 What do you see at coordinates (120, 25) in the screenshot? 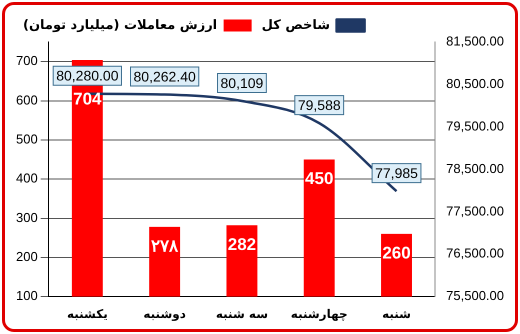
I see `legend-label: ارزش معاملات (میلیارد تومان)` at bounding box center [120, 25].